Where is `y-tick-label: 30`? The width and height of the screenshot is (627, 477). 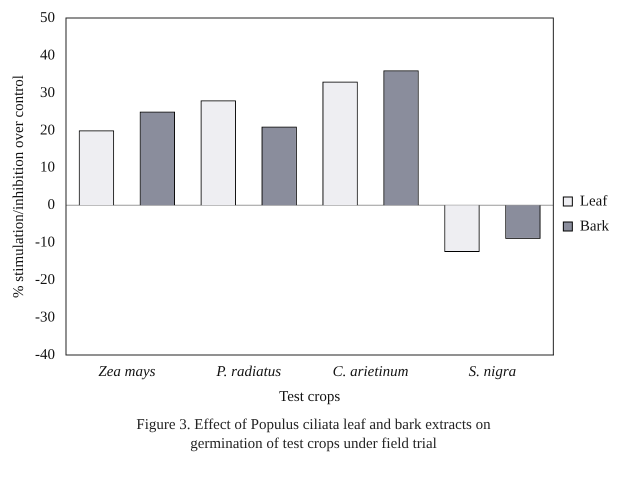 y-tick-label: 30 is located at coordinates (47, 92).